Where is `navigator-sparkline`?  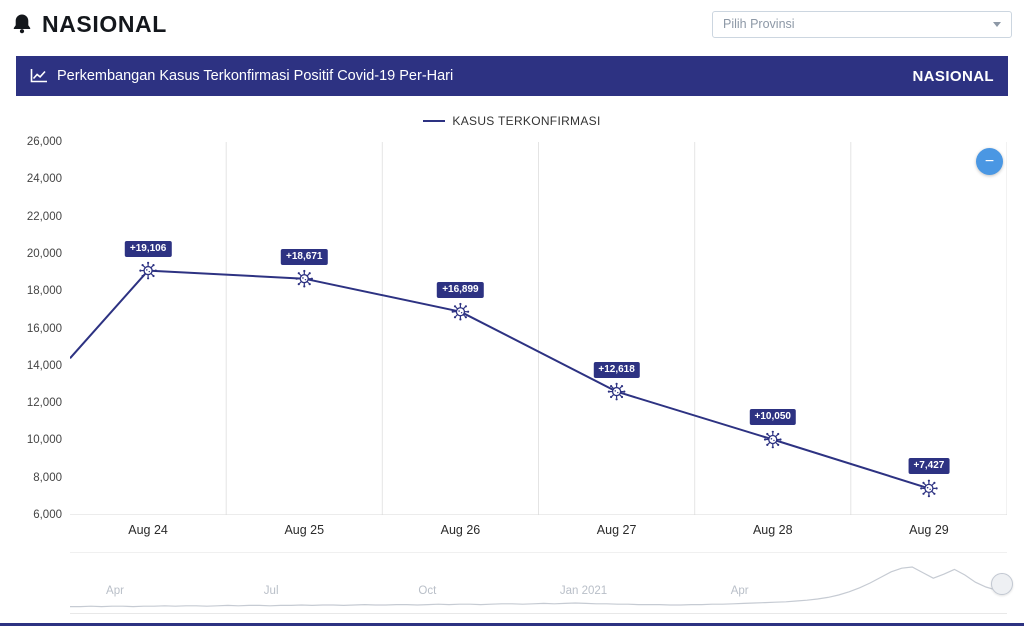
navigator-sparkline is located at coordinates (539, 587).